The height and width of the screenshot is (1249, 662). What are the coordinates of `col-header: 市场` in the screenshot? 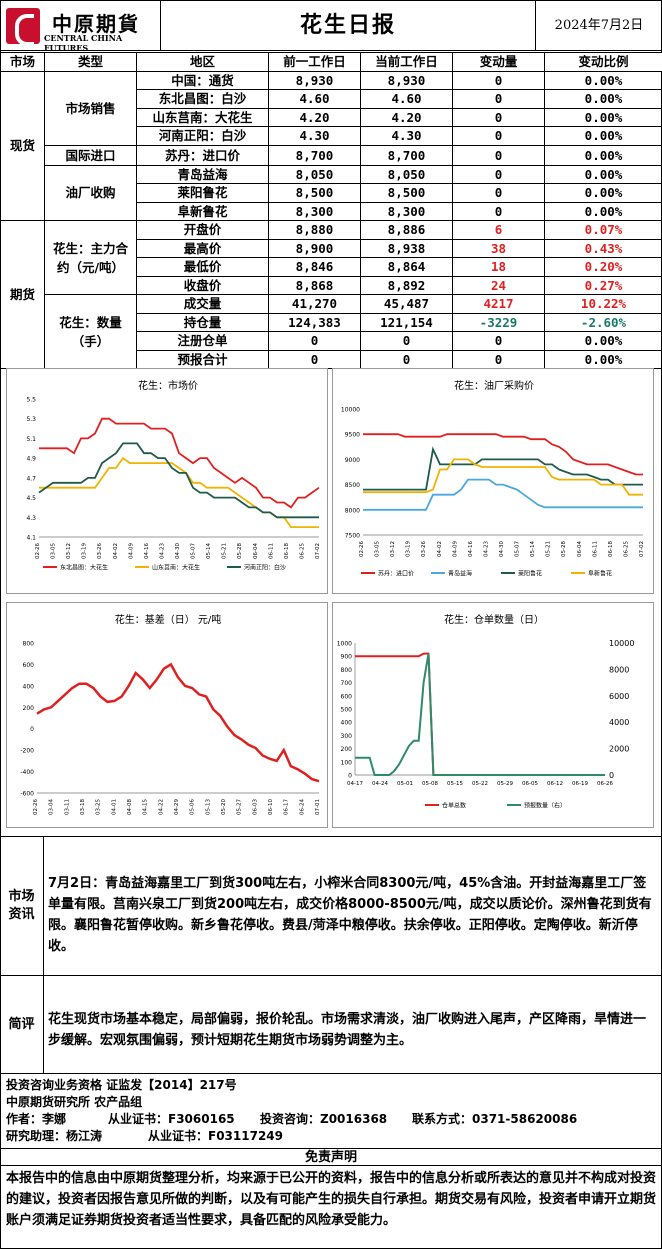 It's located at (22, 62).